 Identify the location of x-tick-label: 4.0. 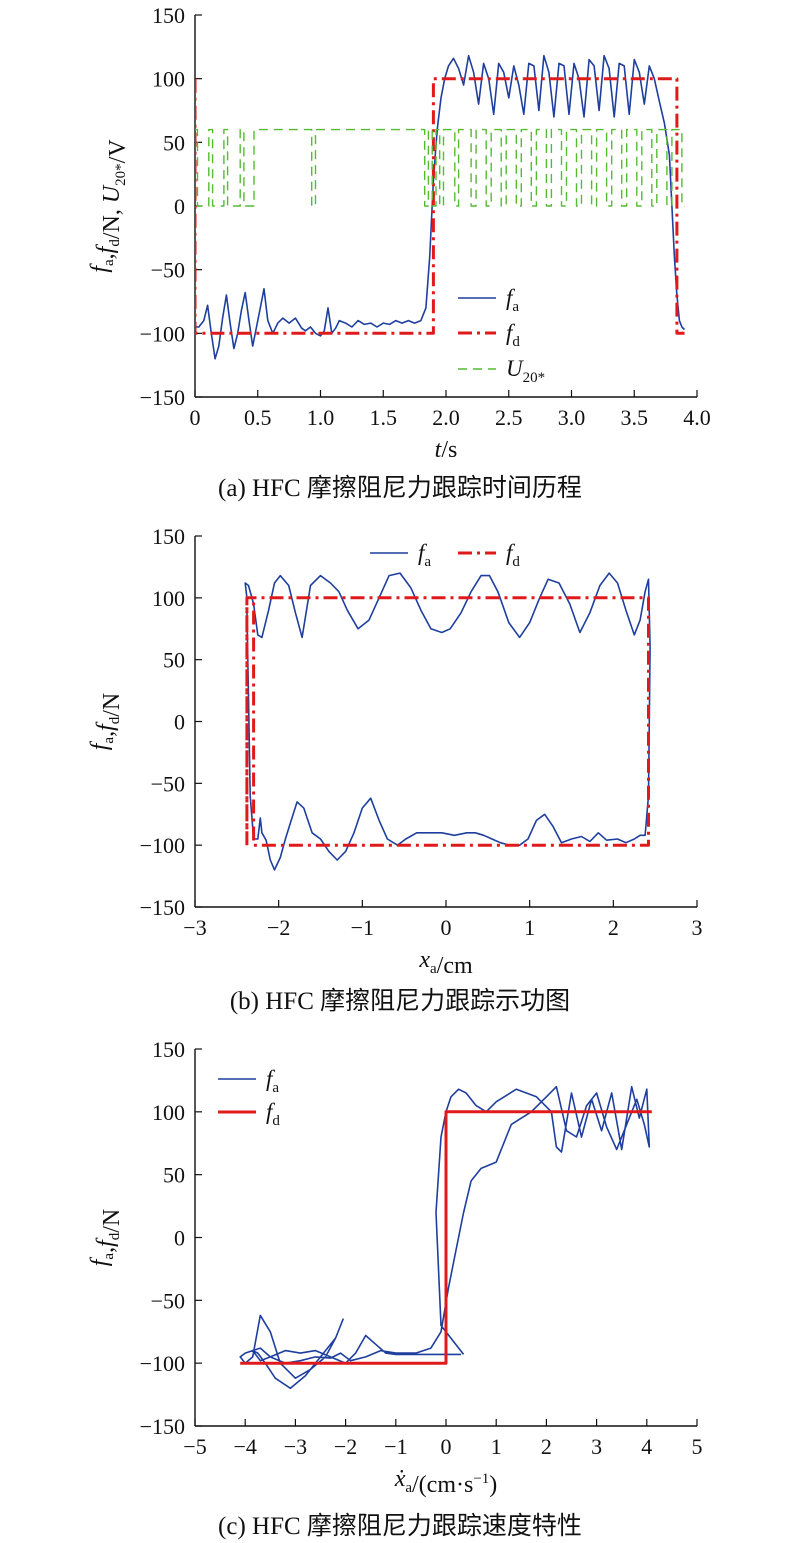
(697, 417).